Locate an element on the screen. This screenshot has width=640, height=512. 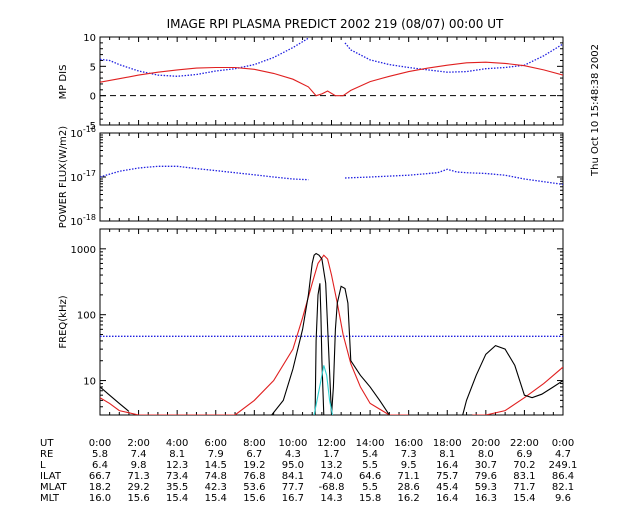
table-row-label: L is located at coordinates (43, 465).